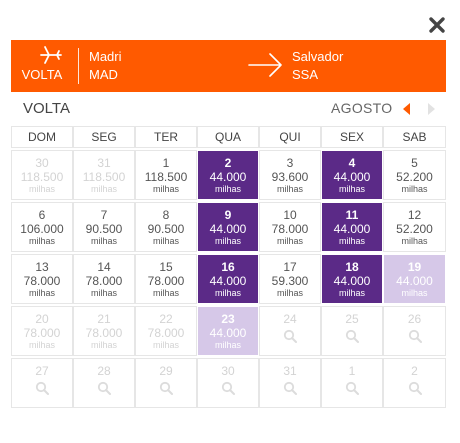 The height and width of the screenshot is (443, 460). Describe the element at coordinates (414, 215) in the screenshot. I see `day-number: 12` at that location.